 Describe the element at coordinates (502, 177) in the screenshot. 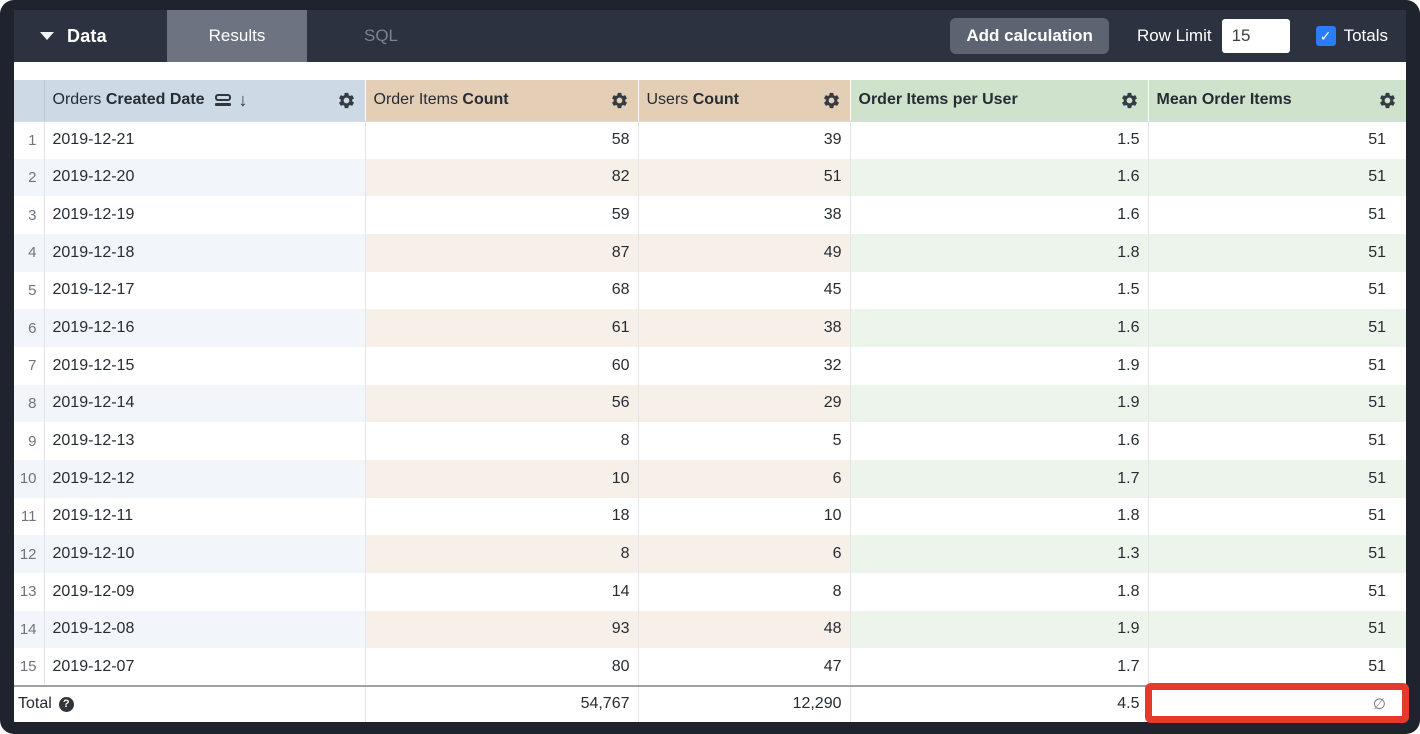

I see `order-items-count-cell: 82` at that location.